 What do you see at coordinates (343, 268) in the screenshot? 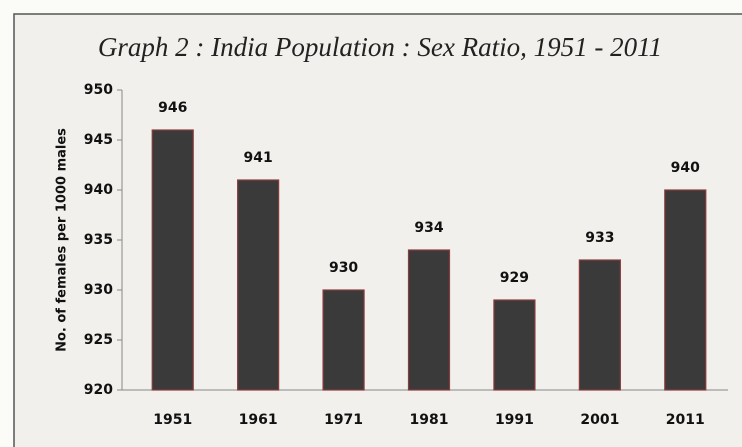
I see `data-label: 930` at bounding box center [343, 268].